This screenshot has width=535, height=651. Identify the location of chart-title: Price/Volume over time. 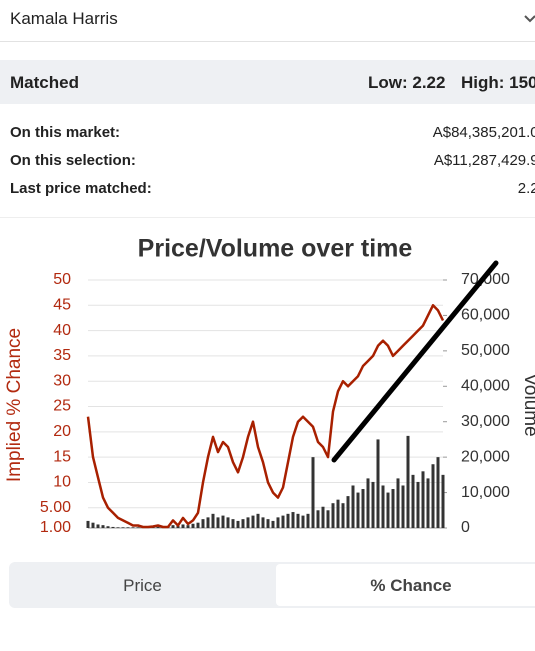
(275, 249).